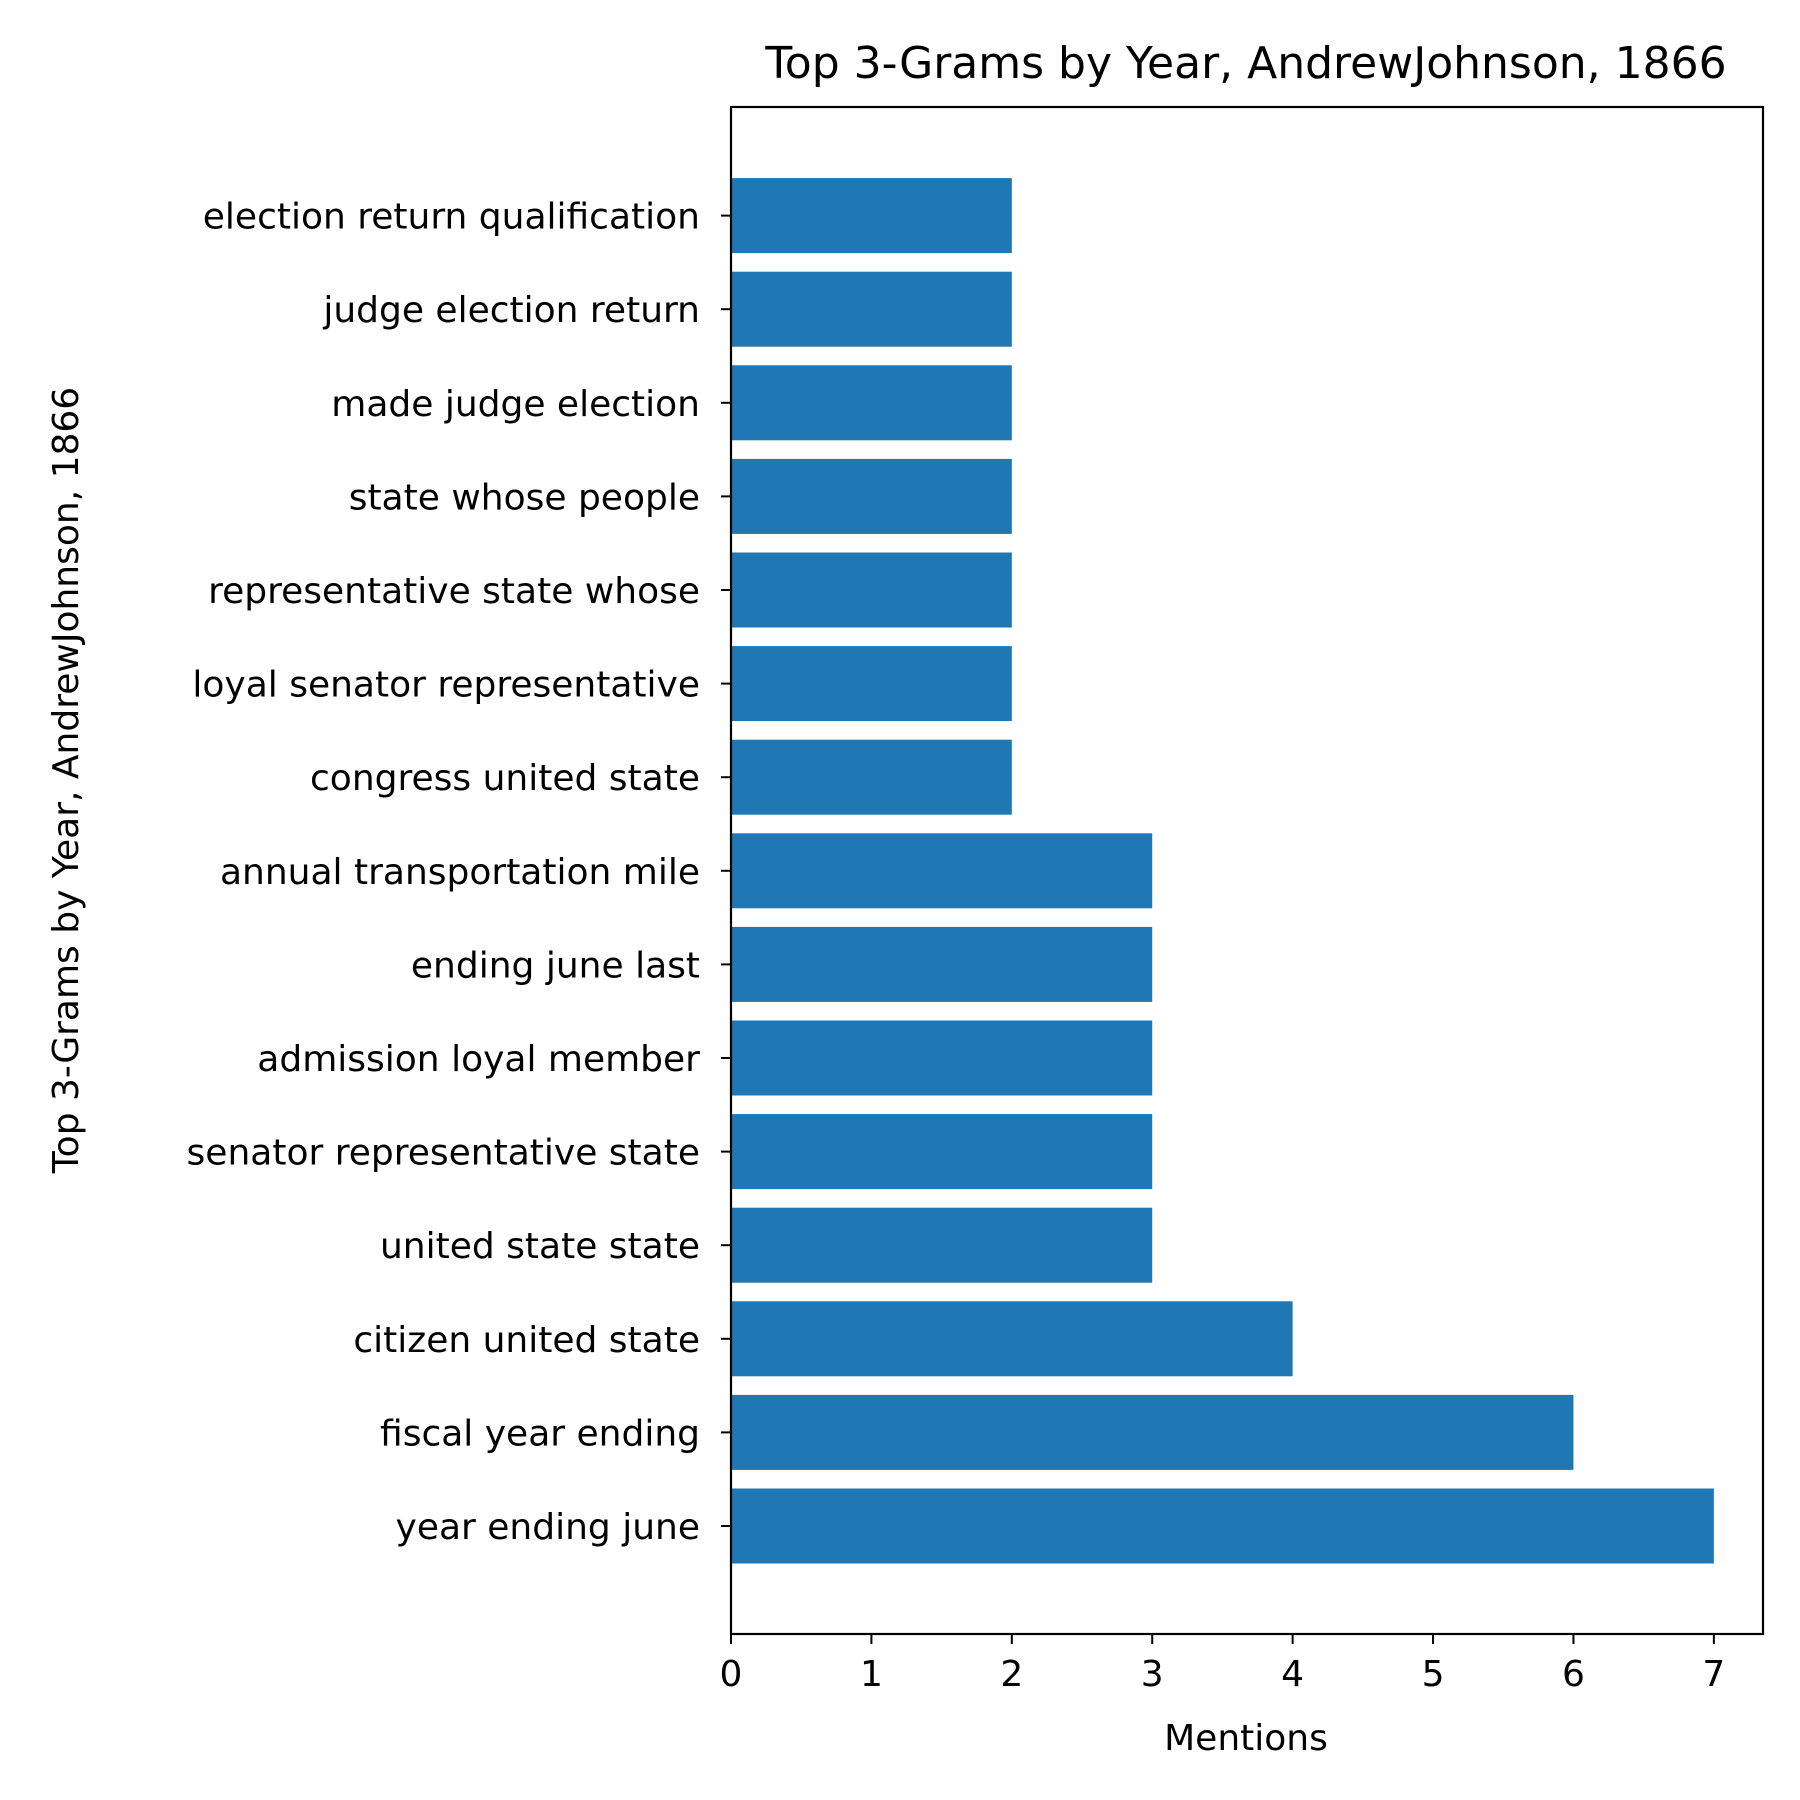 Image resolution: width=1800 pixels, height=1800 pixels. I want to click on y-tick-label: fiscal year ending, so click(540, 1433).